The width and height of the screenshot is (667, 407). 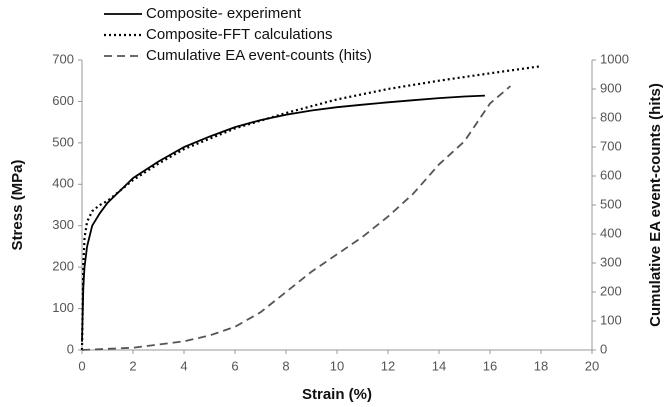 I want to click on y-axis-label: Stress (MPa), so click(x=17, y=205).